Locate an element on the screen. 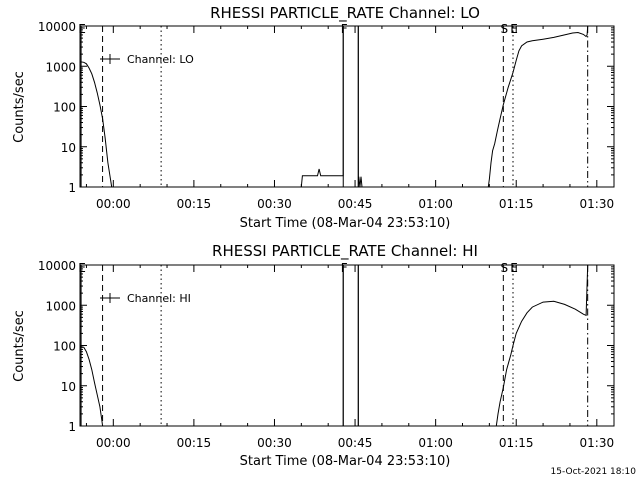 Image resolution: width=640 pixels, height=480 pixels. footer-timestamp: 15-Oct-2021 18:10 is located at coordinates (594, 472).